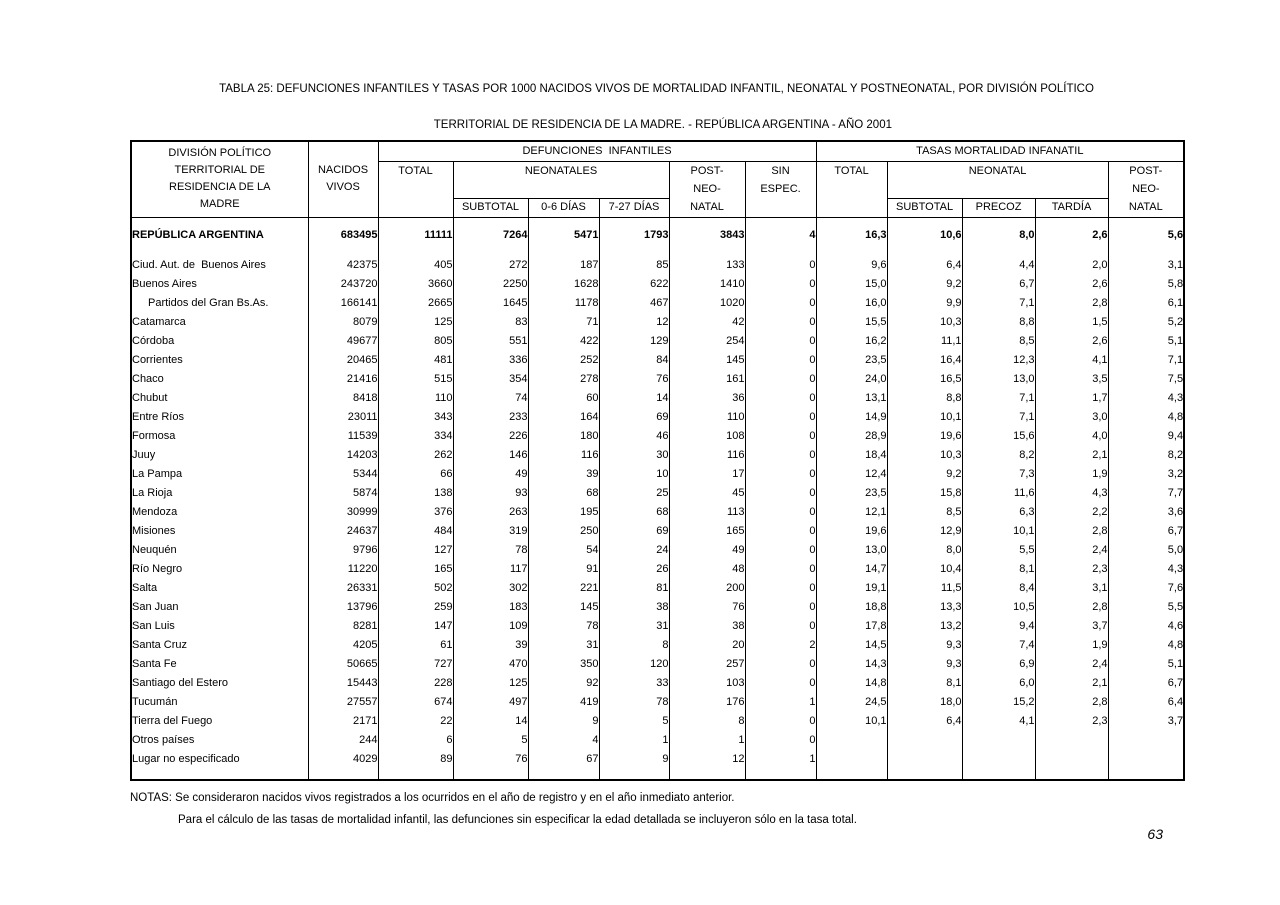 Image resolution: width=1280 pixels, height=905 pixels. Describe the element at coordinates (343, 435) in the screenshot. I see `cell-value: 11539` at that location.